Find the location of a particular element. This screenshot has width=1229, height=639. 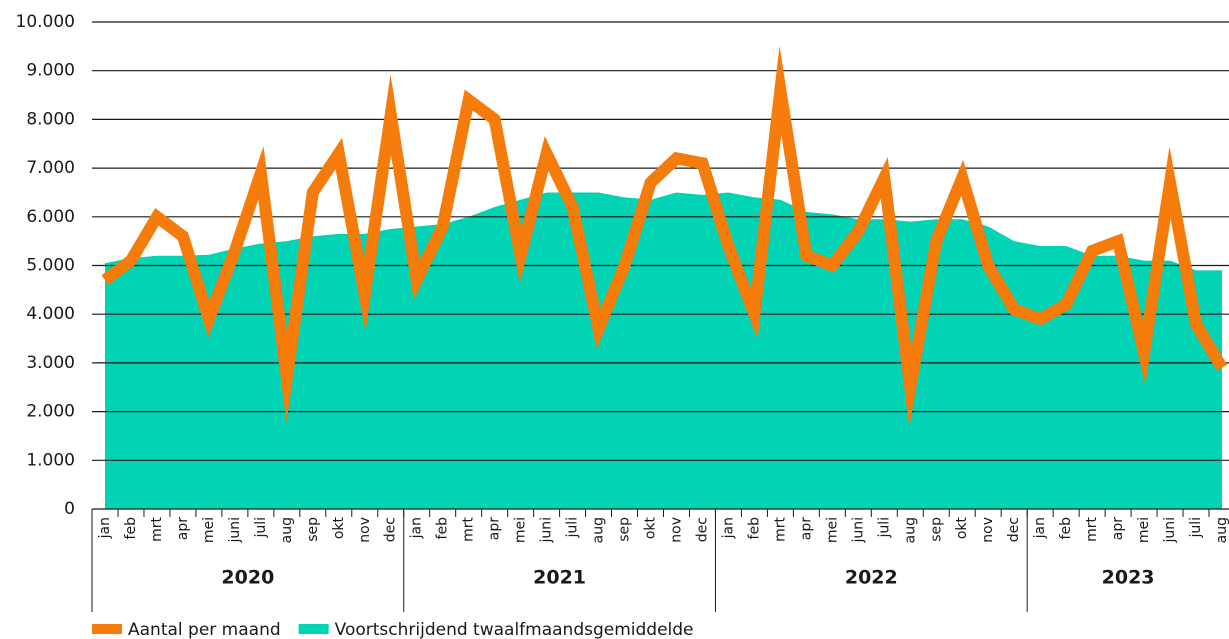

y-tick-label: 1.000 is located at coordinates (50, 460).